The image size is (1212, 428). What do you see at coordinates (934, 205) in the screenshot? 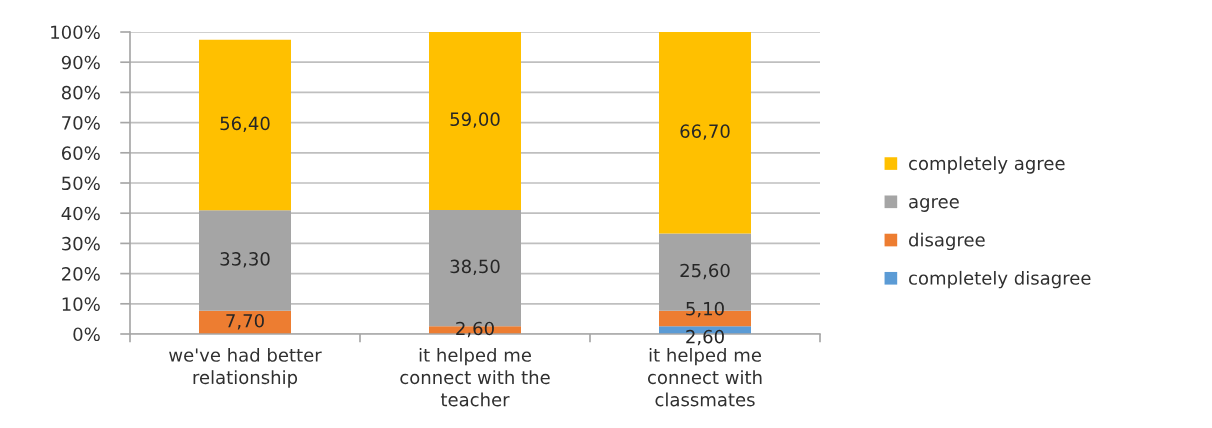
I see `legend-label: agree` at bounding box center [934, 205].